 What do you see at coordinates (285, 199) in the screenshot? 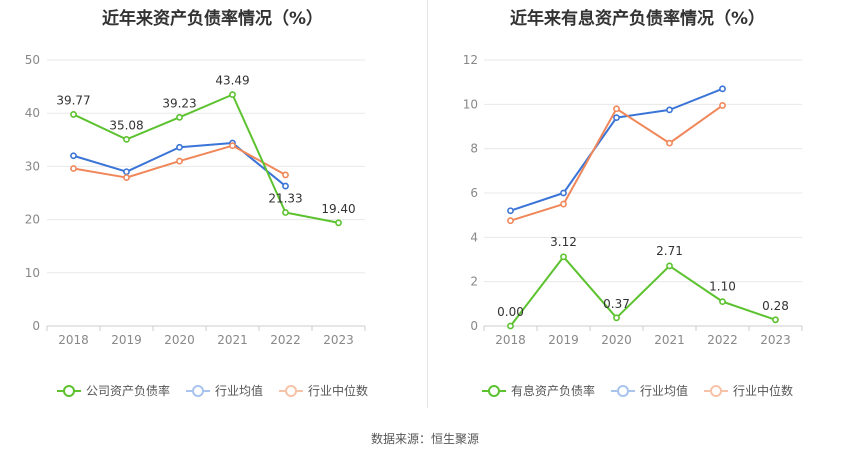
I see `data-label: 21.33` at bounding box center [285, 199].